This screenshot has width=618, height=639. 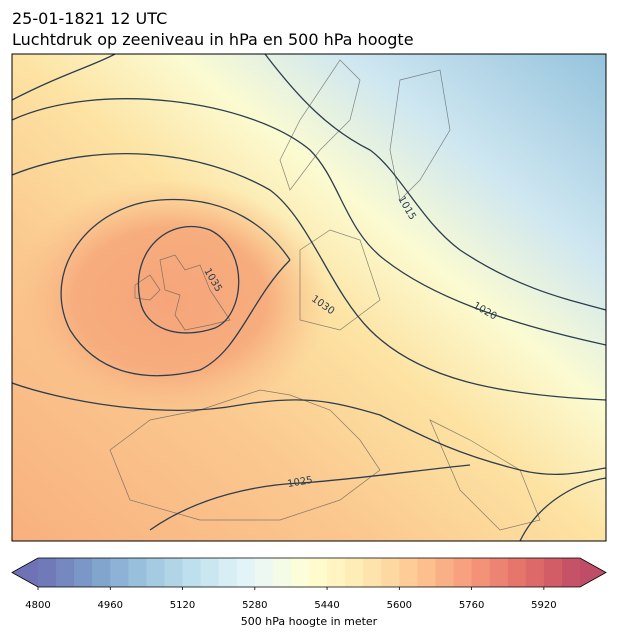 I want to click on colorbar-tick-label: 5120, so click(x=182, y=605).